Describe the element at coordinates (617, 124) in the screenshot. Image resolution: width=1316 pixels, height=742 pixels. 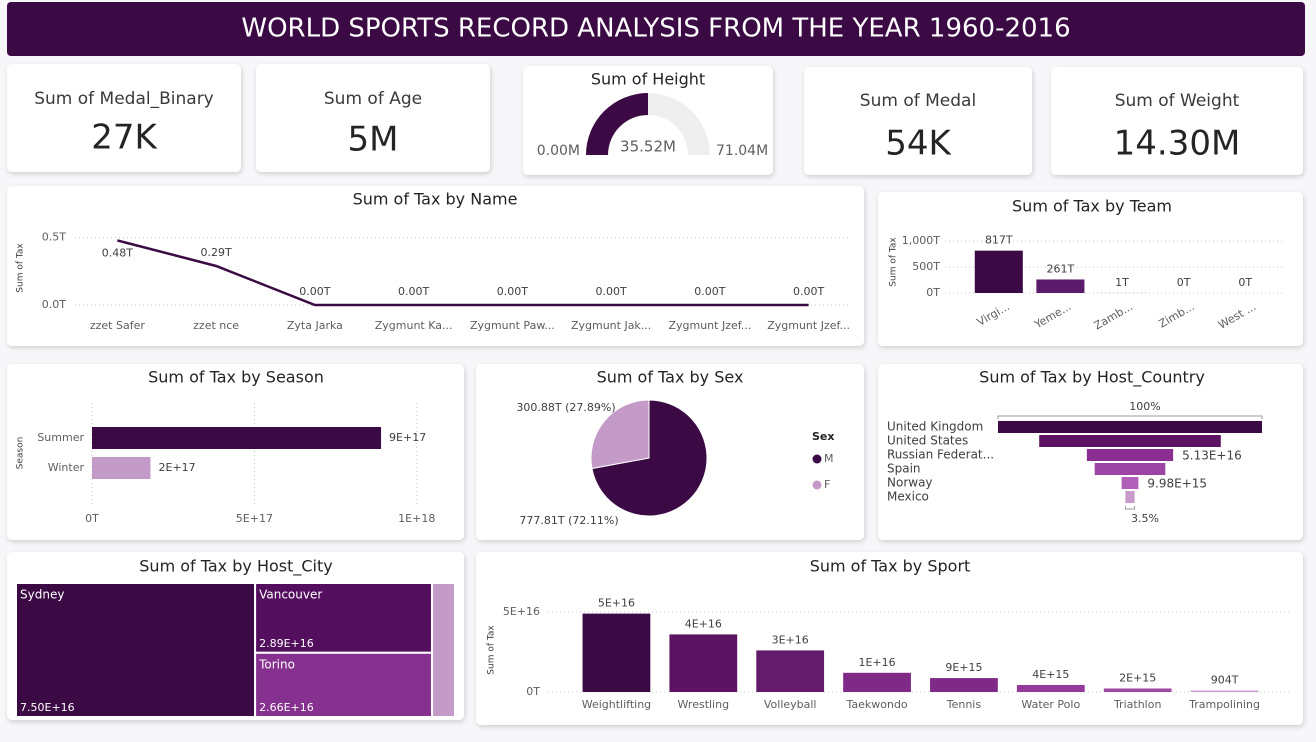
I see `gauge-value` at that location.